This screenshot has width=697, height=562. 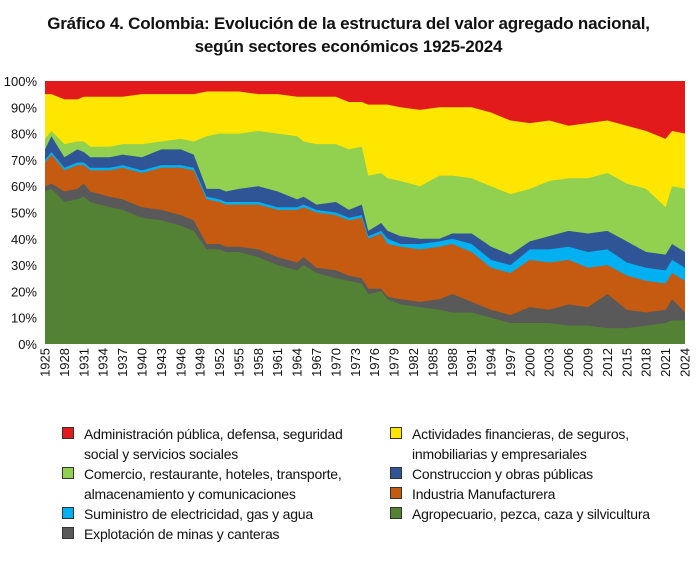 I want to click on y-tick-label: 10%, so click(x=24, y=318).